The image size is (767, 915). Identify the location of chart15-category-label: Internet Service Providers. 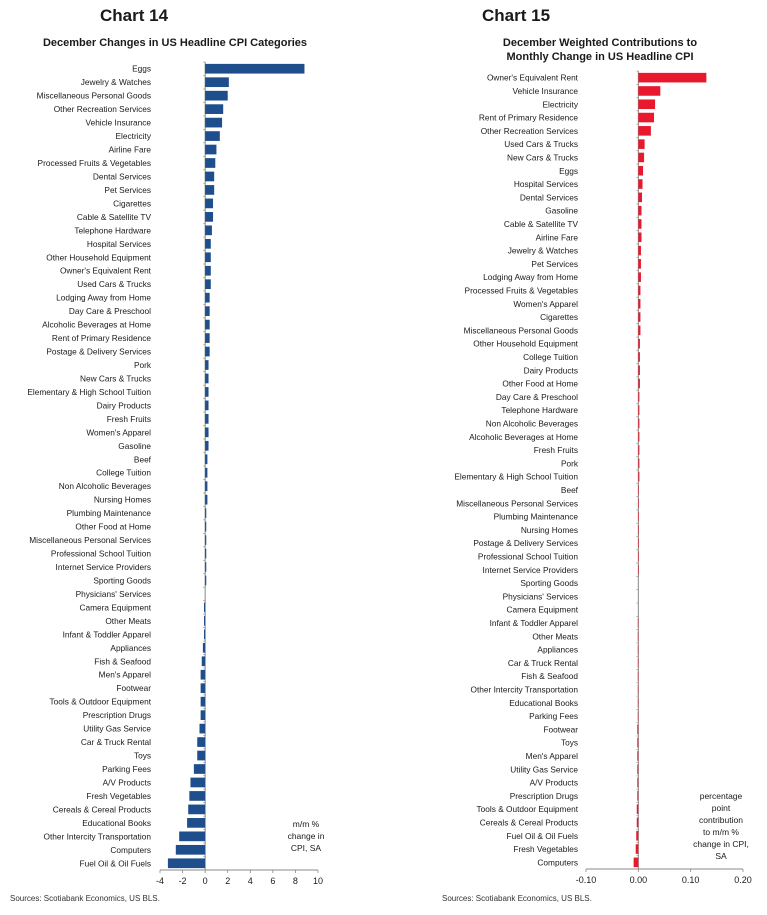
(530, 570).